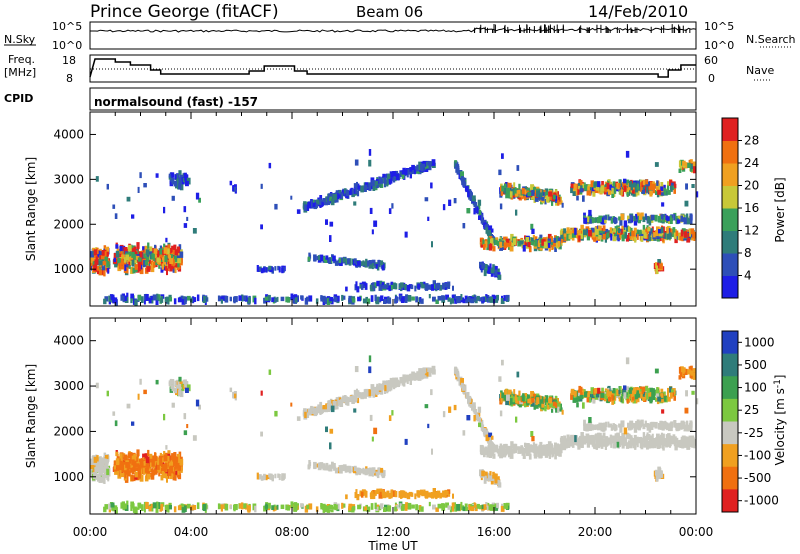 The width and height of the screenshot is (800, 554). What do you see at coordinates (393, 35) in the screenshot?
I see `nsky-frame` at bounding box center [393, 35].